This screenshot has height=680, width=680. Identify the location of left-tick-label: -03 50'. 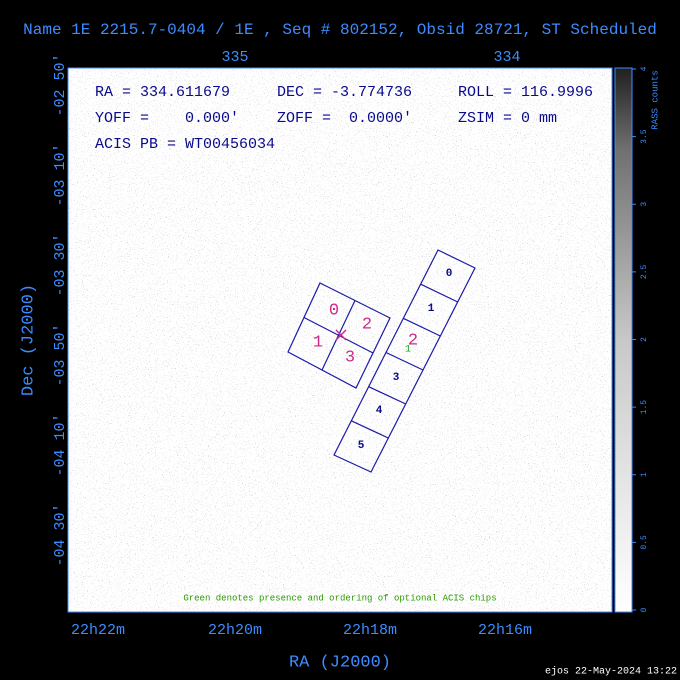
(60, 354).